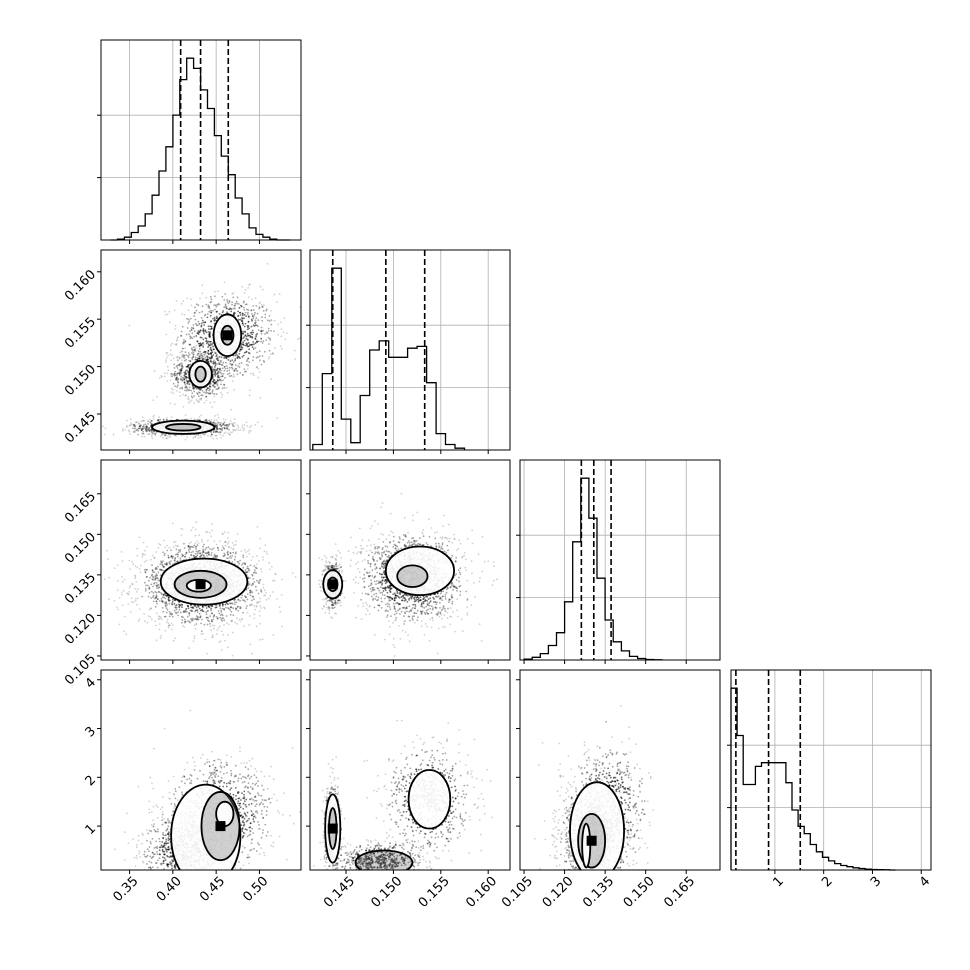 Image resolution: width=970 pixels, height=970 pixels. Describe the element at coordinates (339, 892) in the screenshot. I see `x-tick-label: 0.145` at that location.